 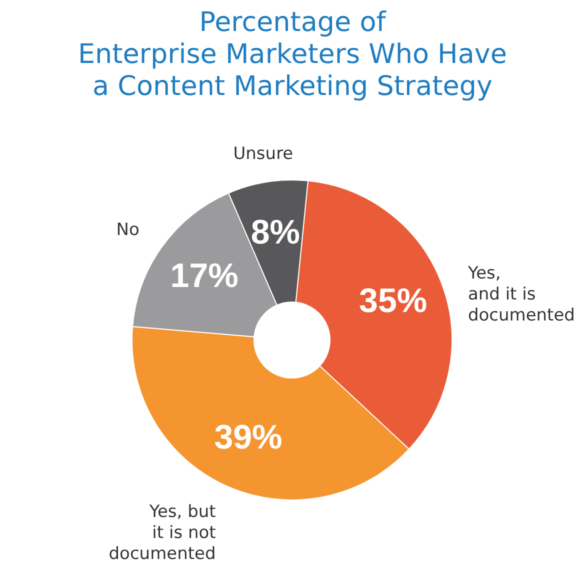 I want to click on data-label: 8%, so click(x=275, y=232).